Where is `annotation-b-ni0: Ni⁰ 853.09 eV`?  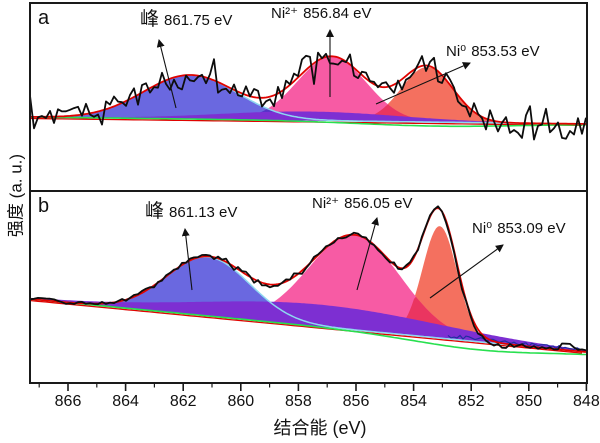
annotation-b-ni0: Ni⁰ 853.09 eV is located at coordinates (519, 228).